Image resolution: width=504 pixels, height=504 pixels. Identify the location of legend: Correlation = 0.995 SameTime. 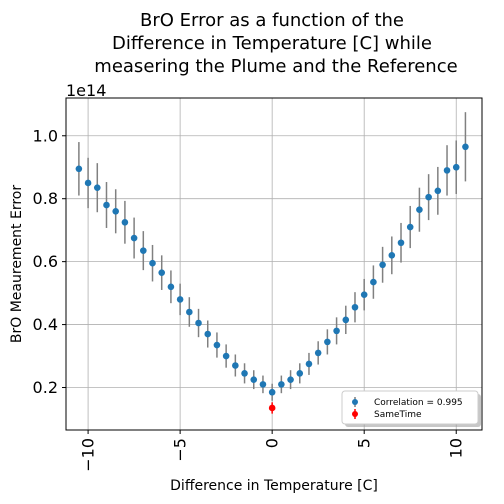
(411, 408).